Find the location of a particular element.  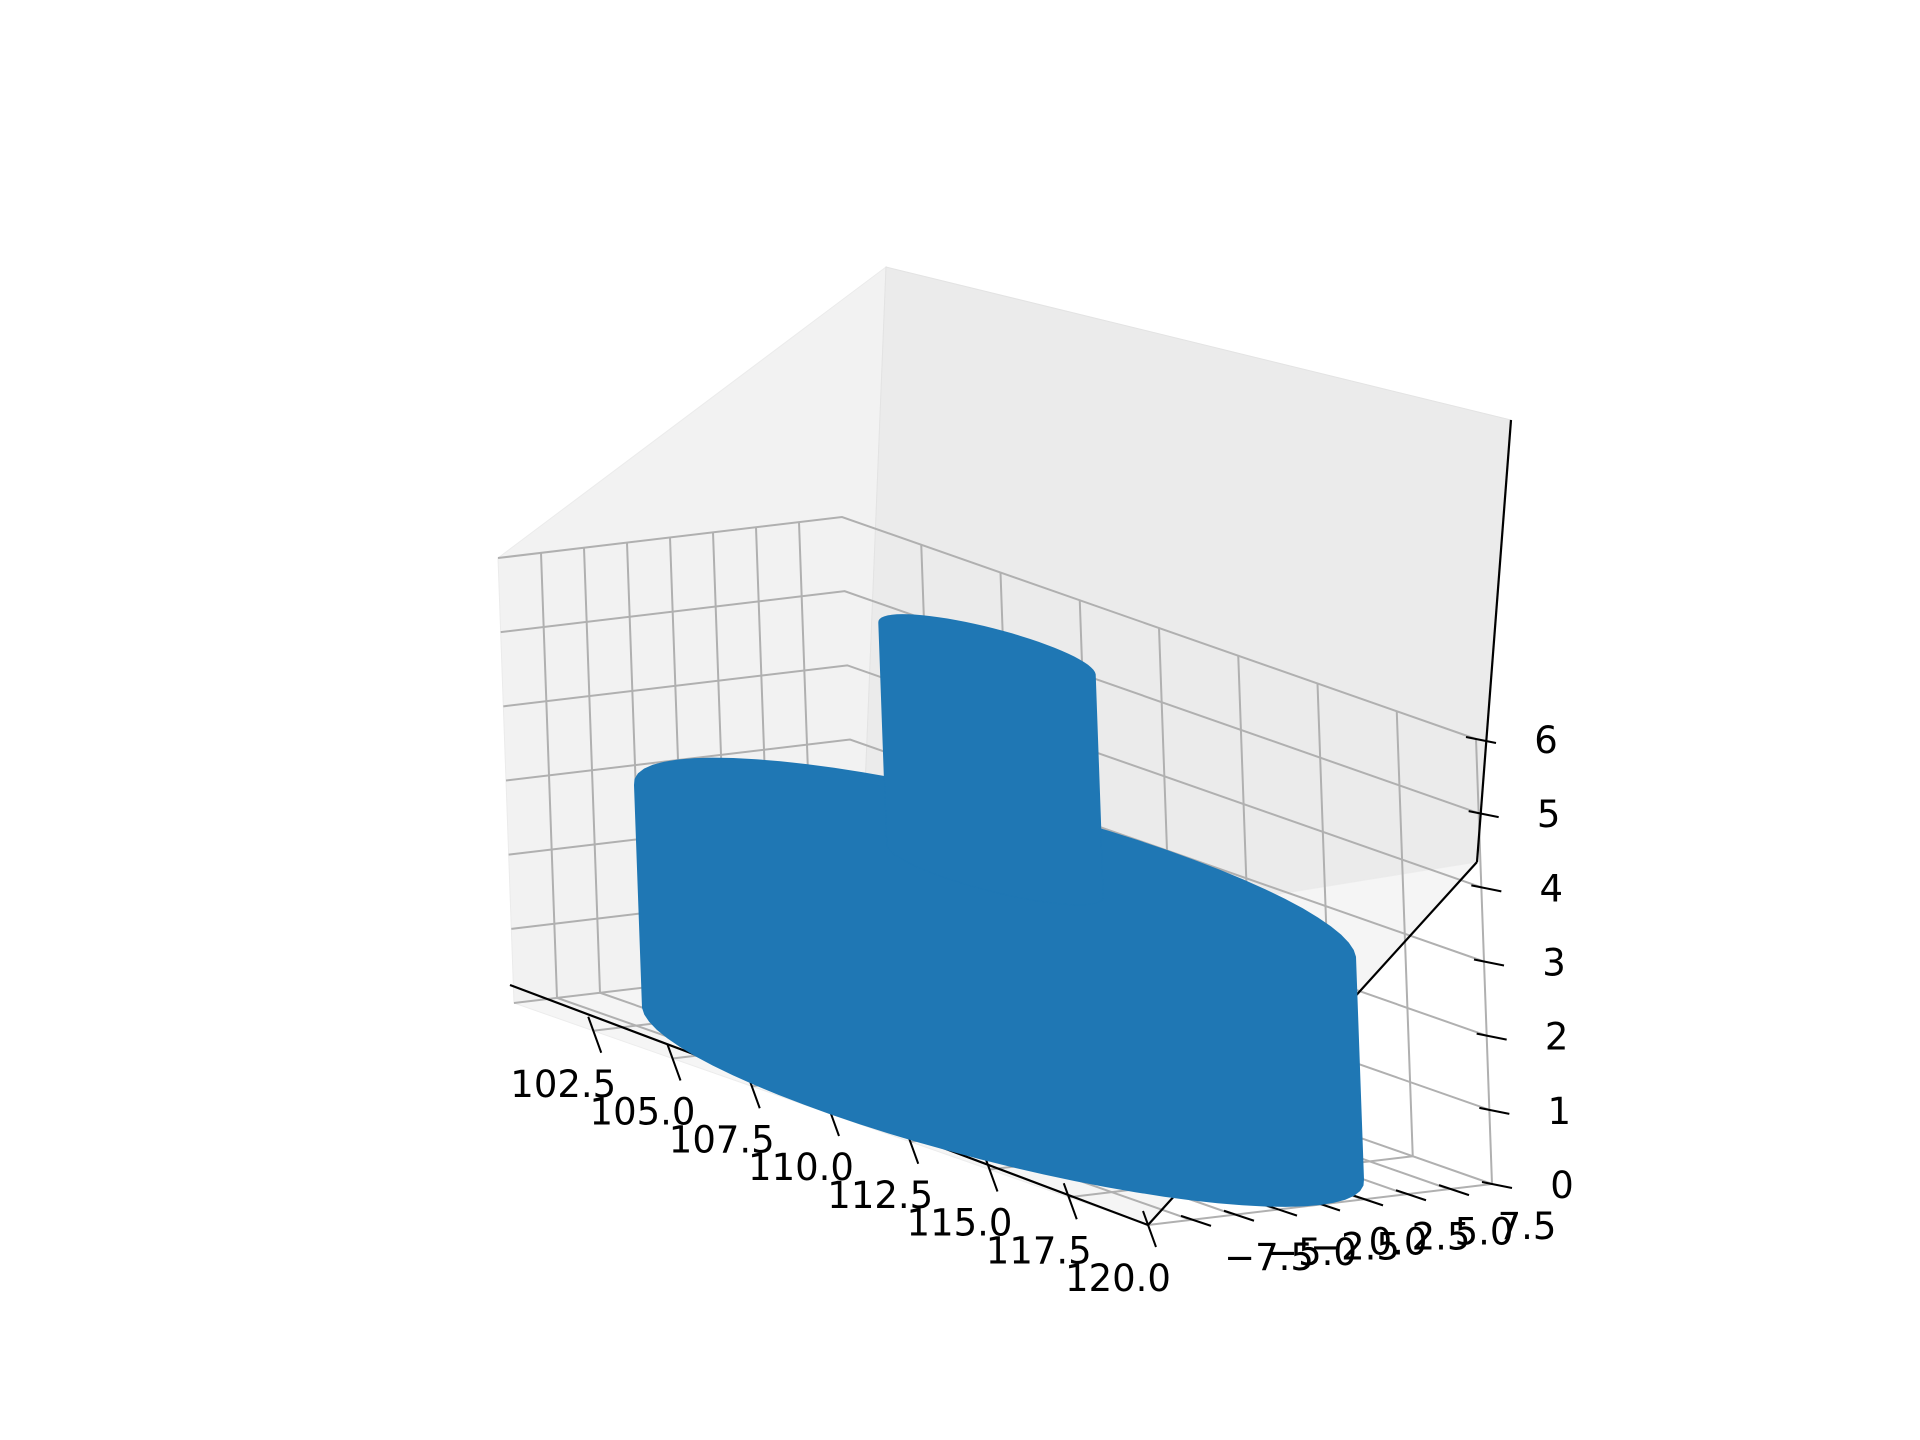

y-tick-label: −7.5 is located at coordinates (1269, 1257).